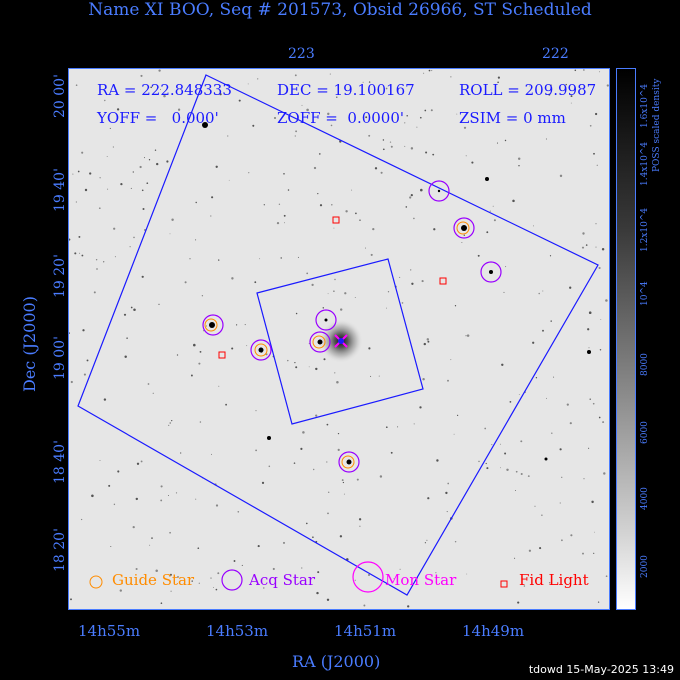 The width and height of the screenshot is (680, 680). What do you see at coordinates (645, 498) in the screenshot?
I see `colorbar-tick: 4000` at bounding box center [645, 498].